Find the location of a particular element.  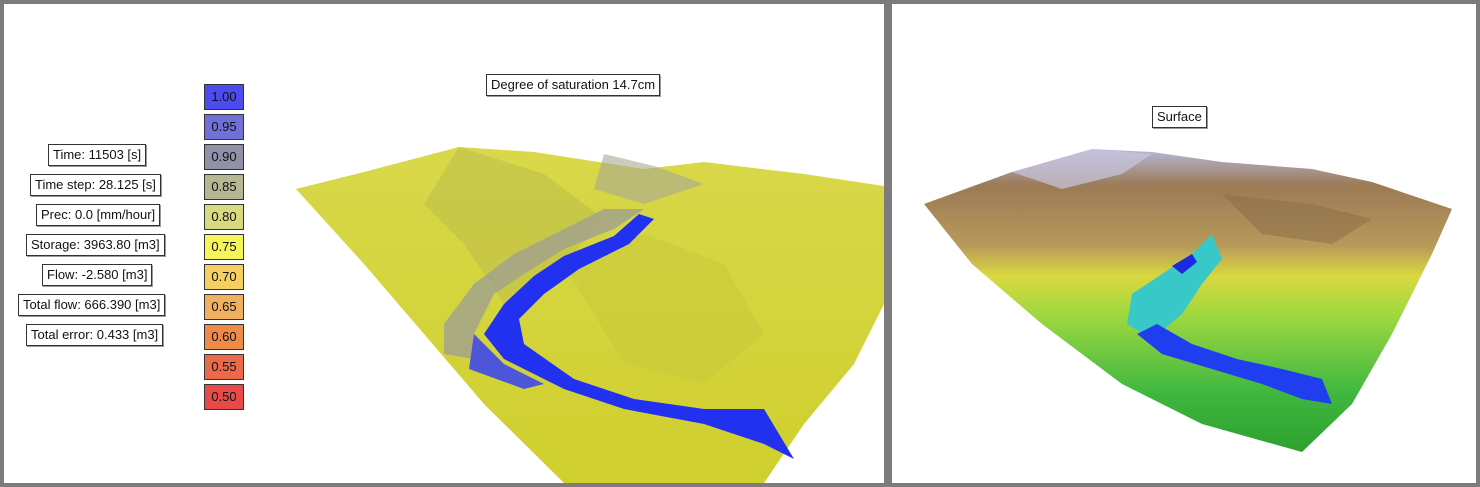

flow-label: Flow: -2.580 [m3] is located at coordinates (97, 275).